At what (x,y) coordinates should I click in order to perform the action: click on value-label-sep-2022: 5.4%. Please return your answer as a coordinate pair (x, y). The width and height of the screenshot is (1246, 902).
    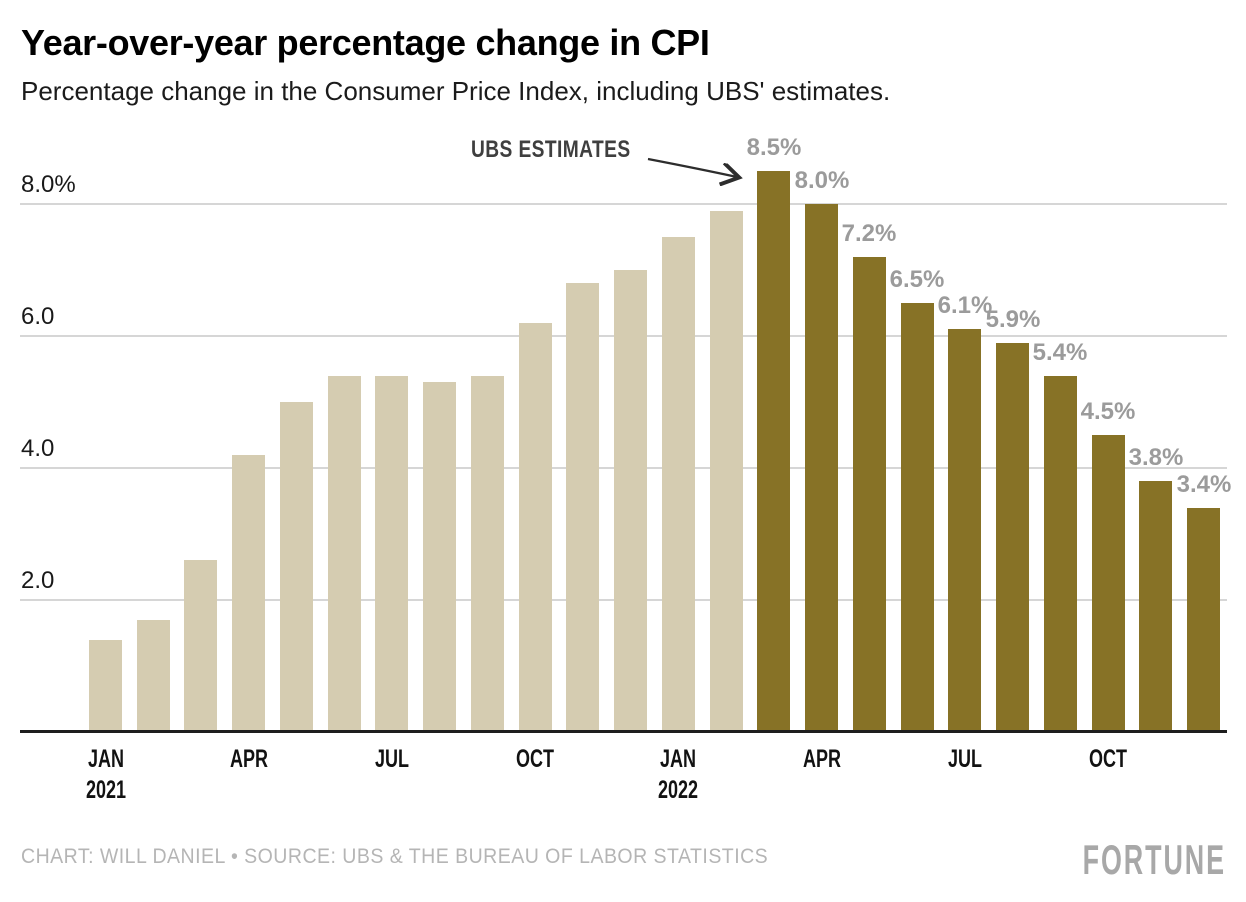
    Looking at the image, I should click on (1060, 352).